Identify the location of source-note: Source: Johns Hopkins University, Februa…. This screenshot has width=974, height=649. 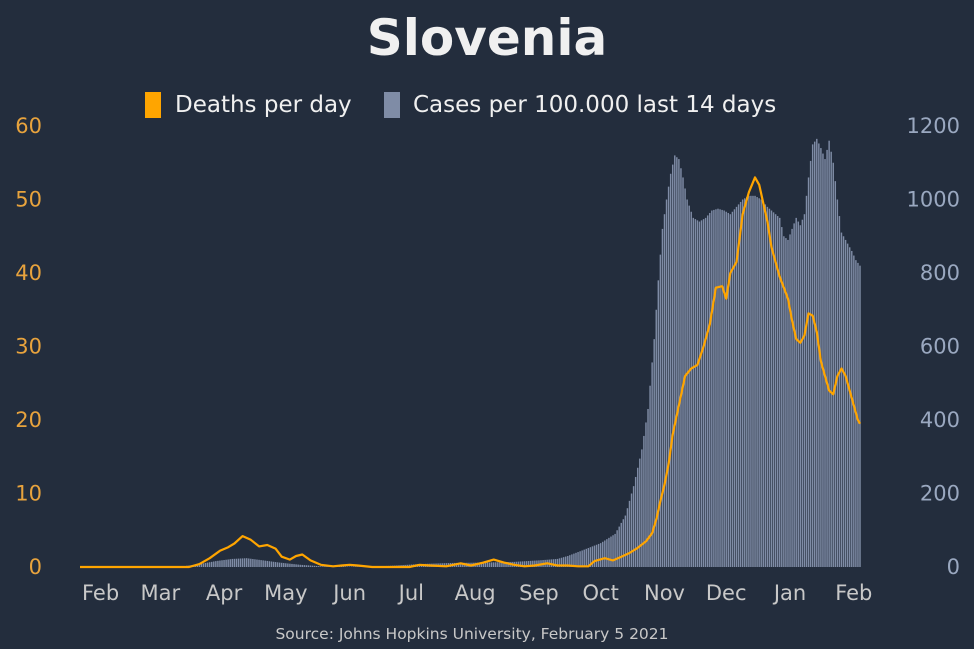
(471, 634).